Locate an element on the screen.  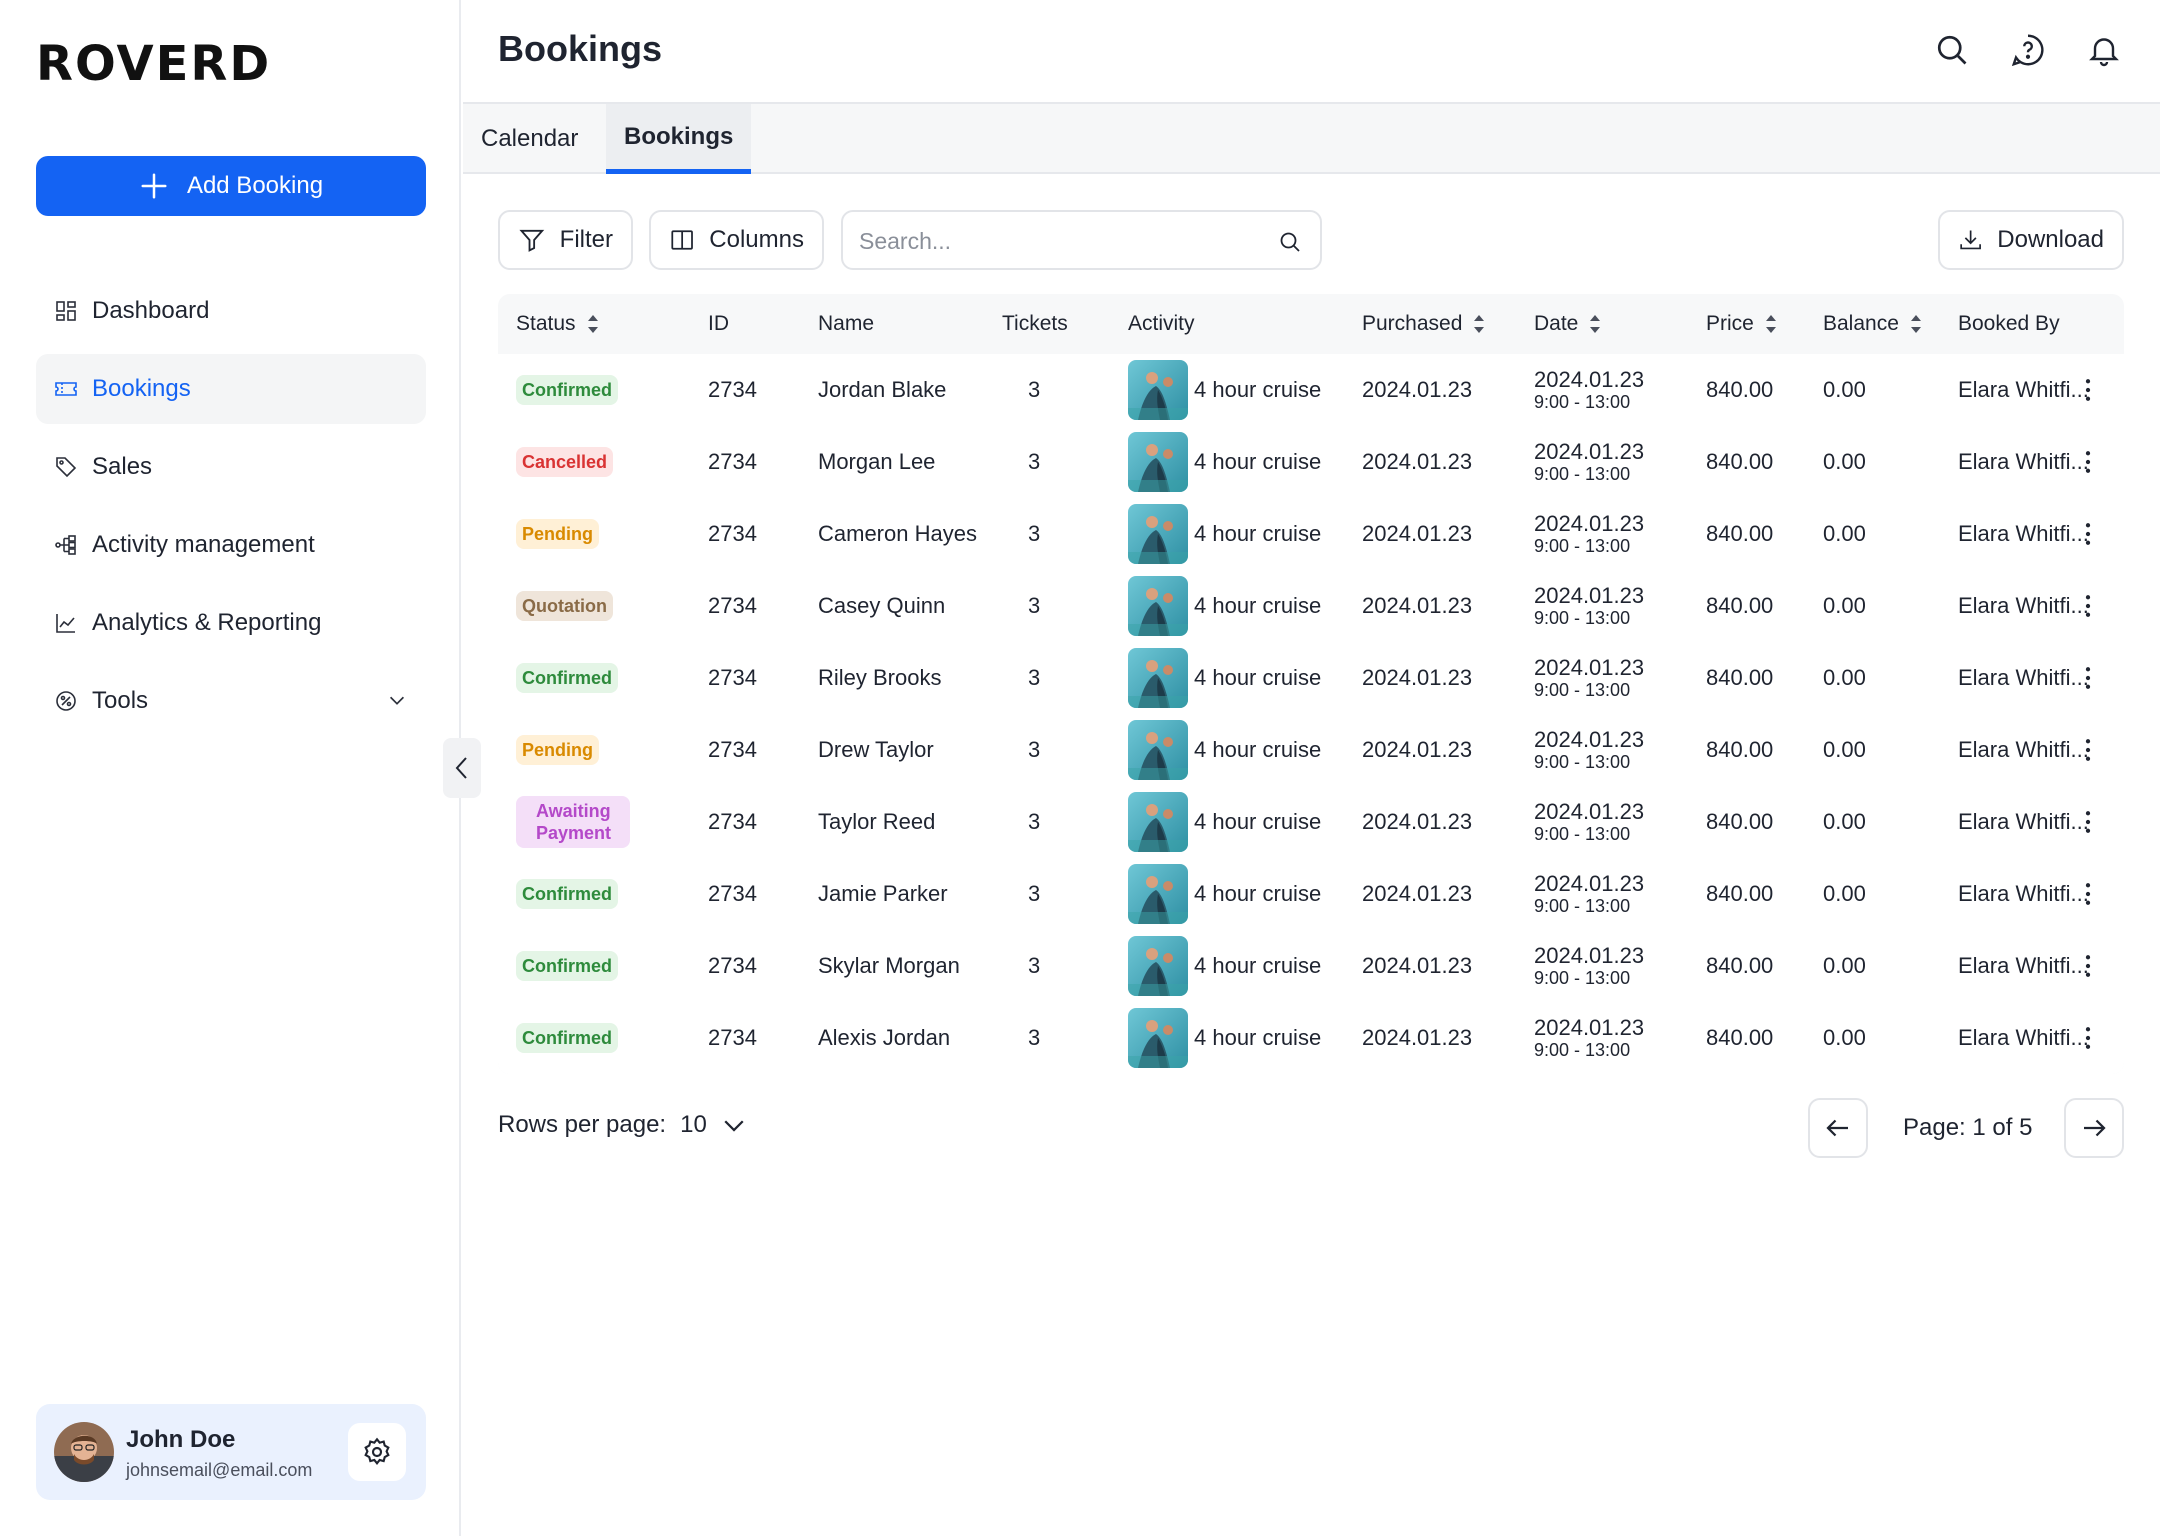
header-divider is located at coordinates (1311, 103).